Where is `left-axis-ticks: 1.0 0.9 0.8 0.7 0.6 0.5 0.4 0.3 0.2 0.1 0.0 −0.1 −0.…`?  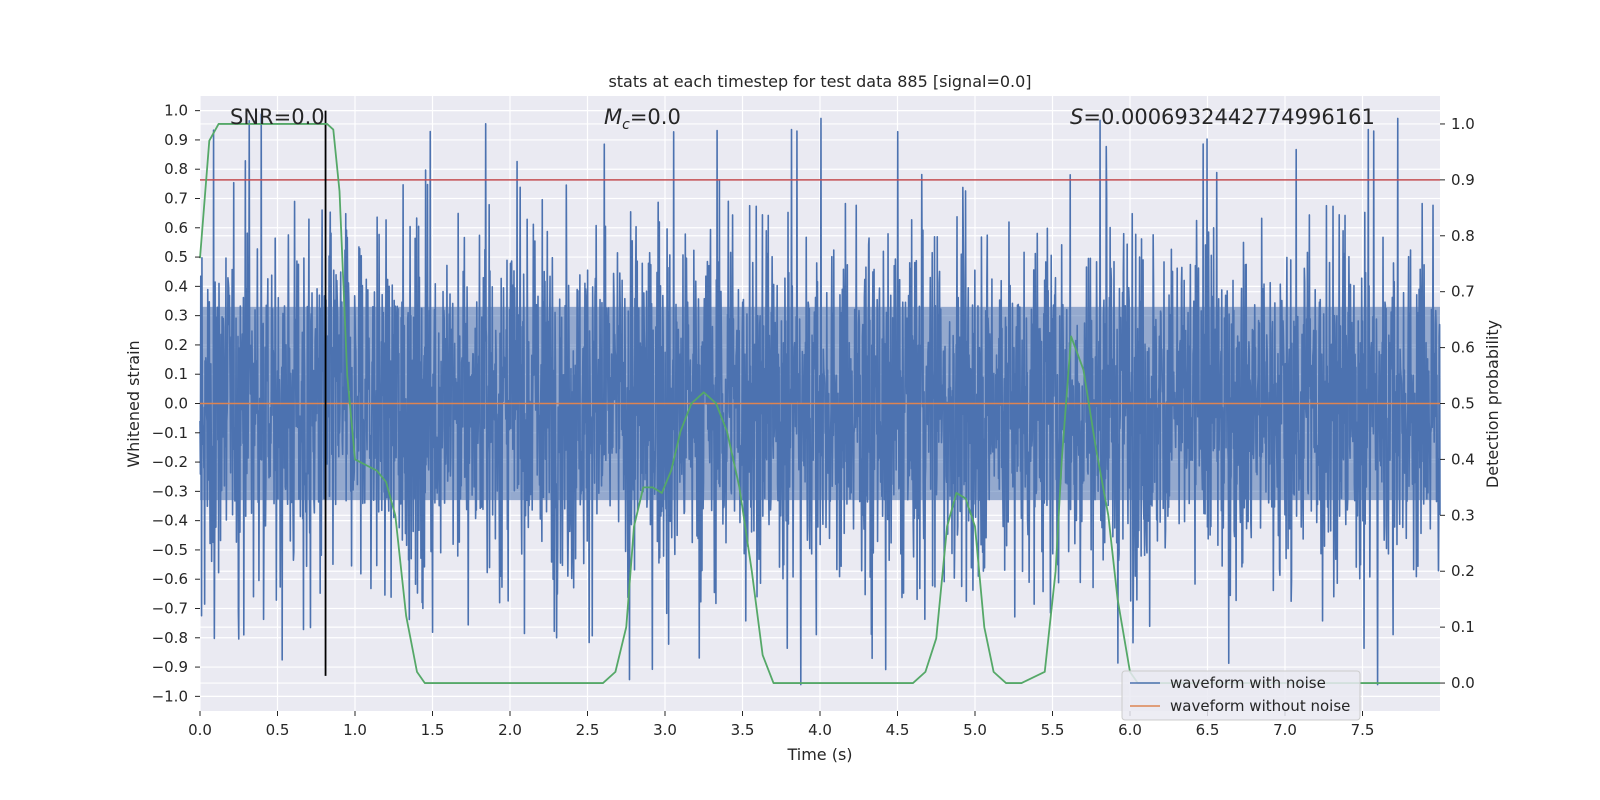 left-axis-ticks: 1.0 0.9 0.8 0.7 0.6 0.5 0.4 0.3 0.2 0.1 0.0 −0.1 −0.… is located at coordinates (176, 403).